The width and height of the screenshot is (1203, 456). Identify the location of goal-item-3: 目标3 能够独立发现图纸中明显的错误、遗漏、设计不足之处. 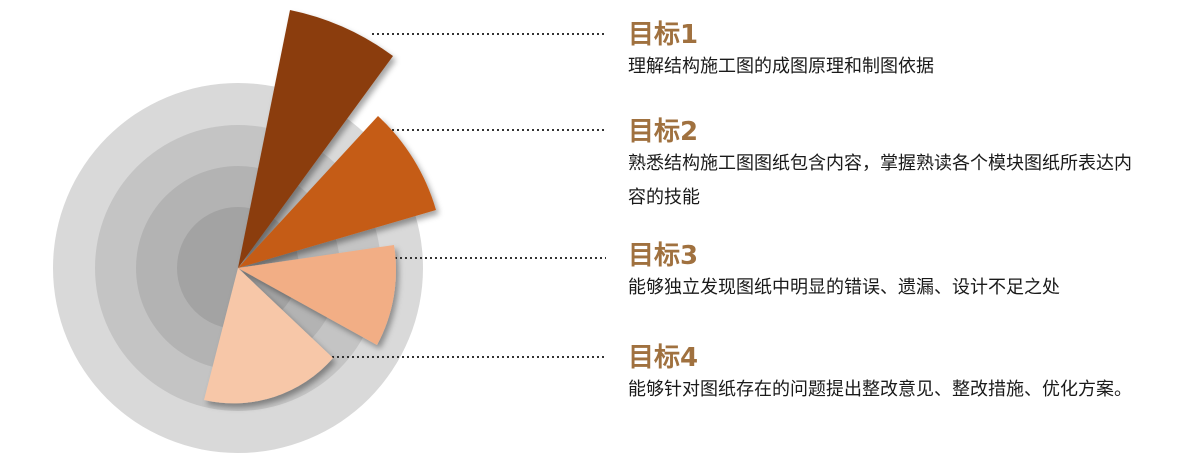
(908, 273).